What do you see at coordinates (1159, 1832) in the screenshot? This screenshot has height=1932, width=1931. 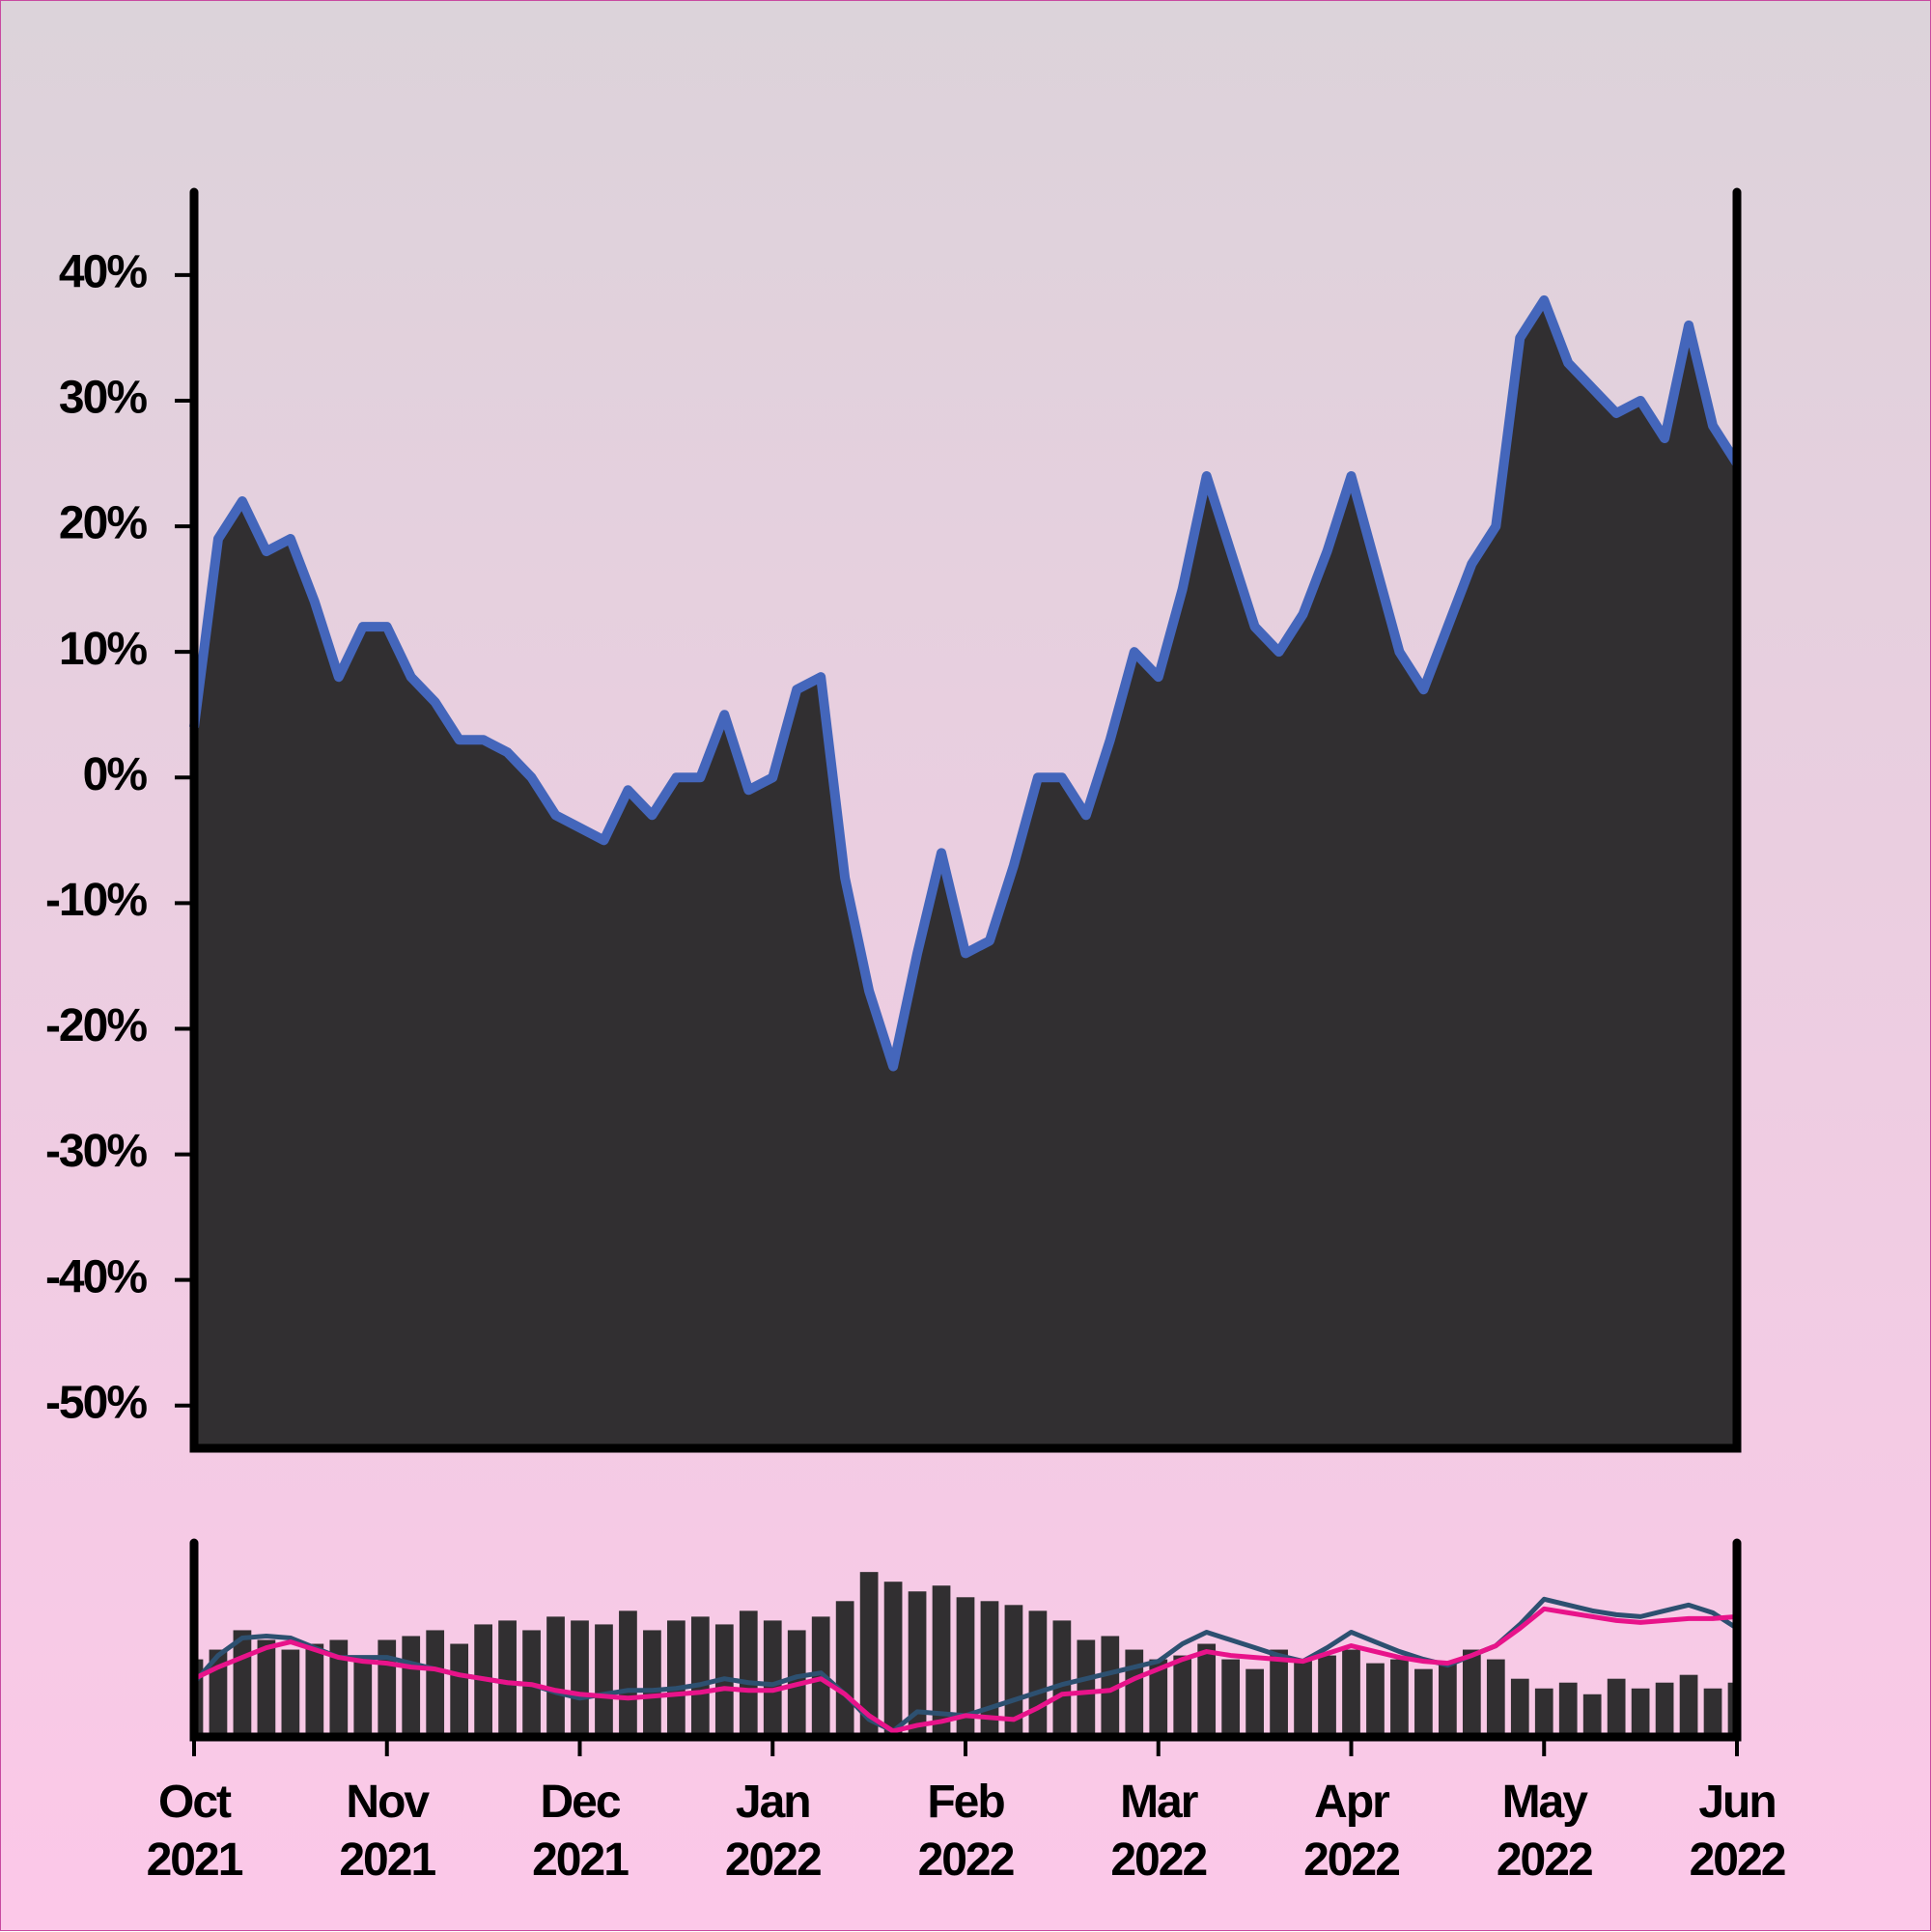 I see `x-tick-label: Mar 2022` at bounding box center [1159, 1832].